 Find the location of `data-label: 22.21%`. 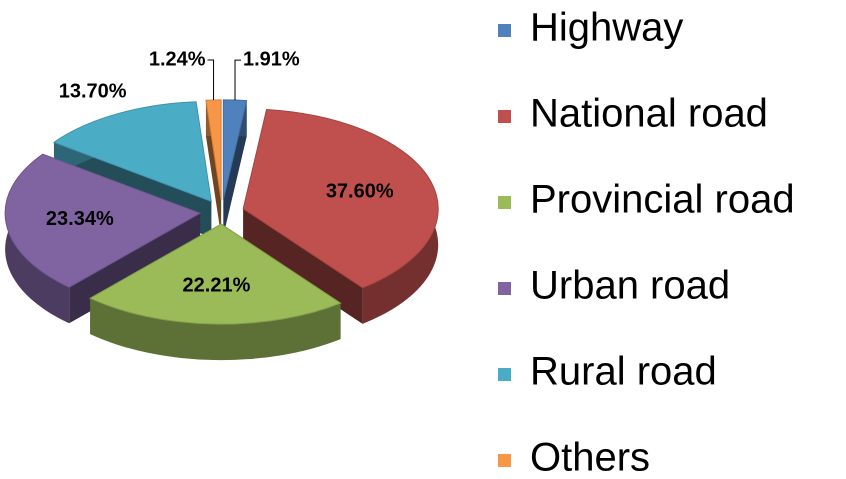

data-label: 22.21% is located at coordinates (217, 285).